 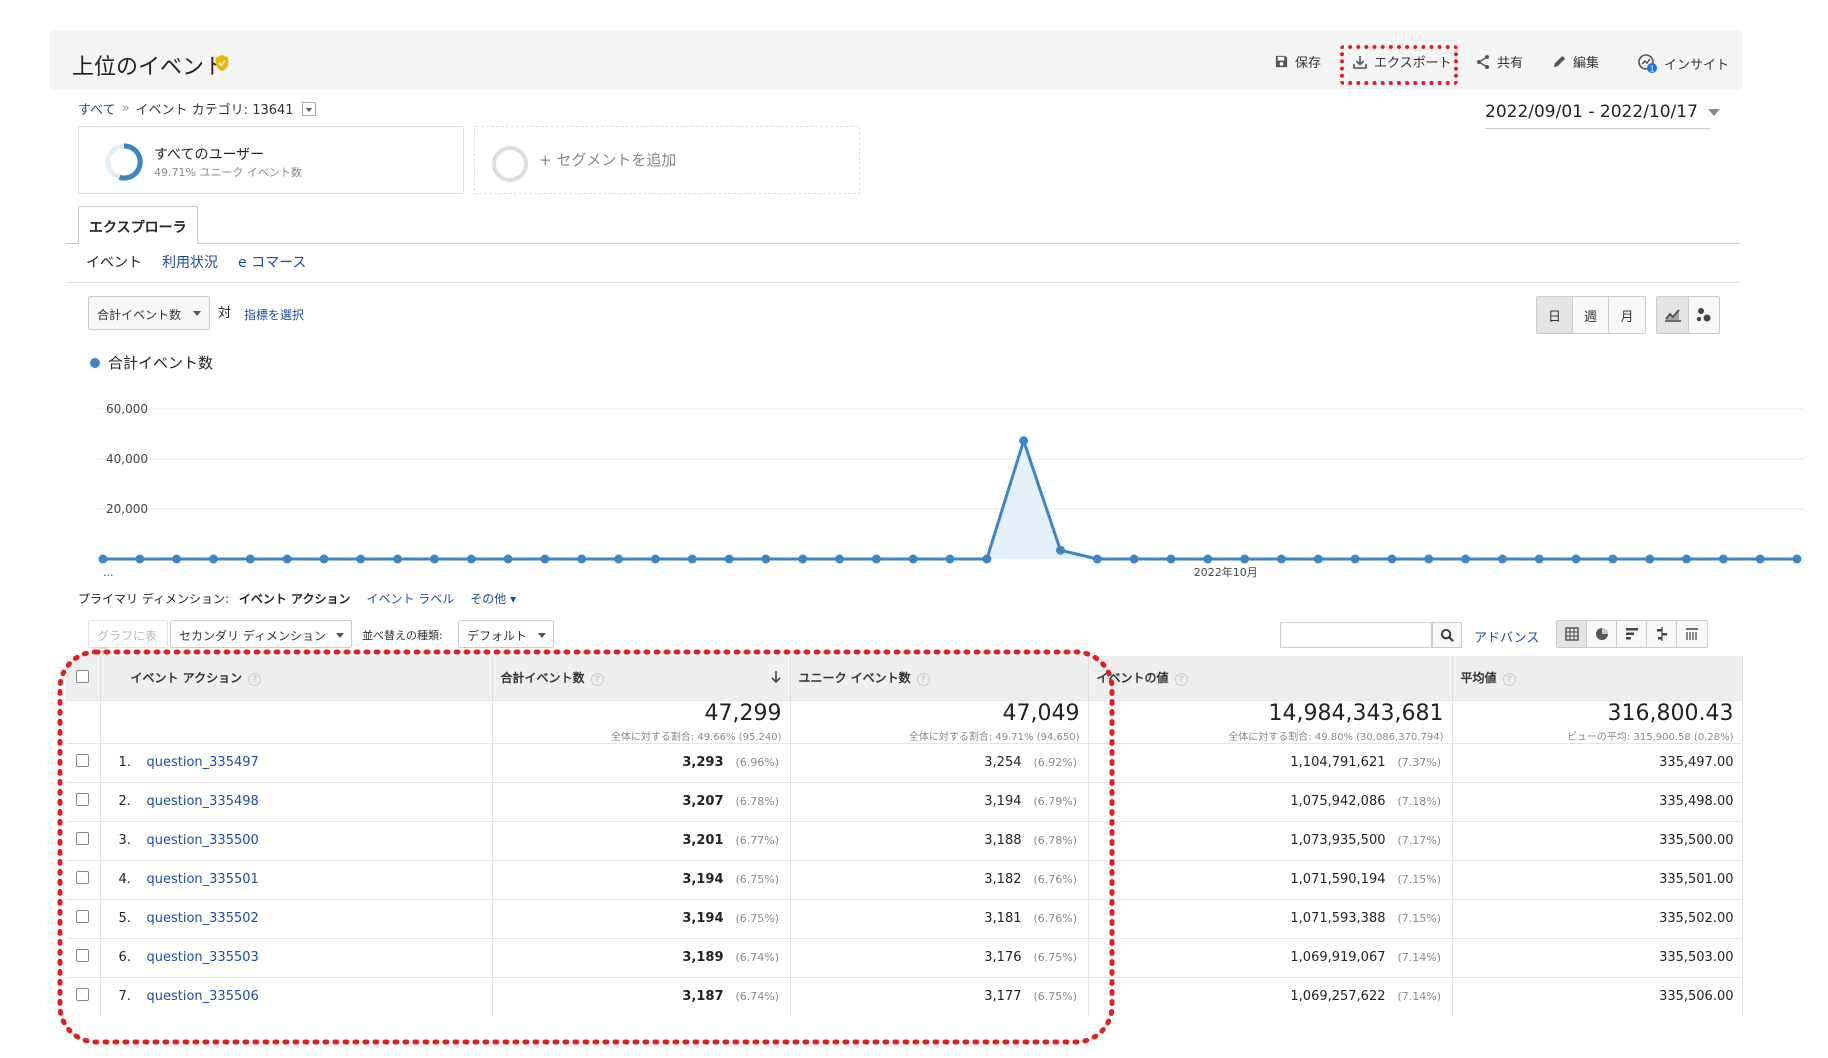 I want to click on dimension-other-link: その他 ▾, so click(x=493, y=599).